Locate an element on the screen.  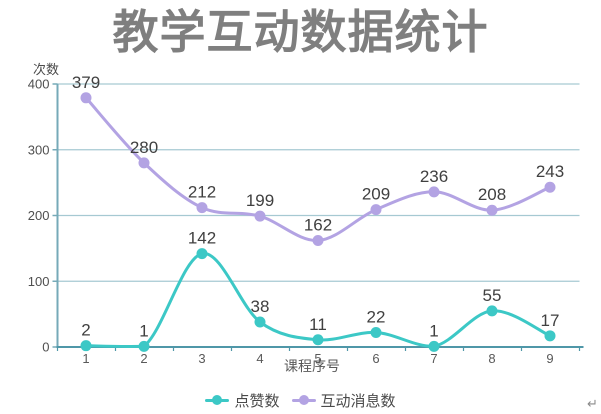
data-label: 199 is located at coordinates (260, 200).